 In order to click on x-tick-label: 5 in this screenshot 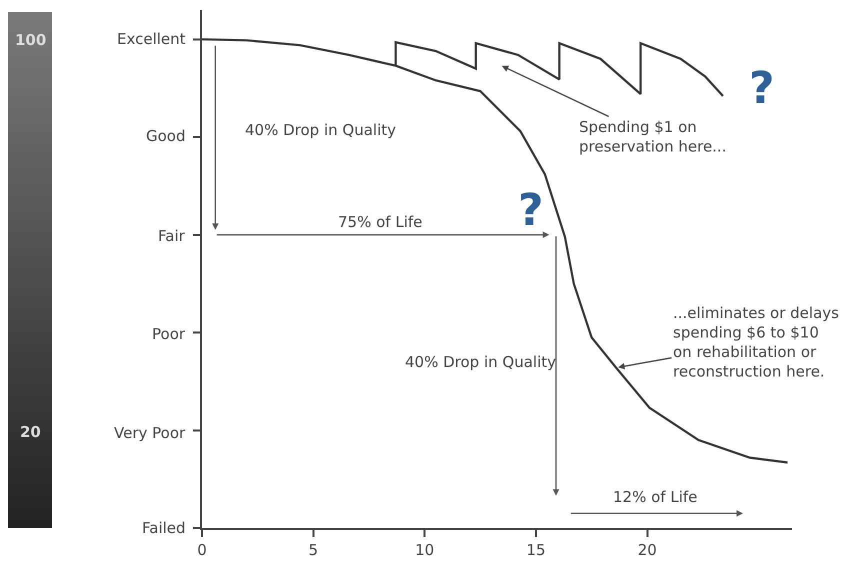, I will do `click(313, 550)`.